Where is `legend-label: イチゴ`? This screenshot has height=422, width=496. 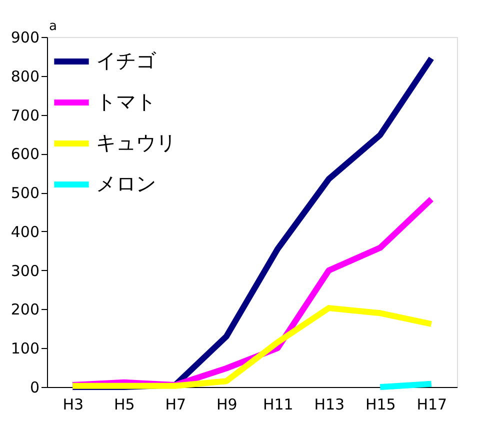
legend-label: イチゴ is located at coordinates (126, 60).